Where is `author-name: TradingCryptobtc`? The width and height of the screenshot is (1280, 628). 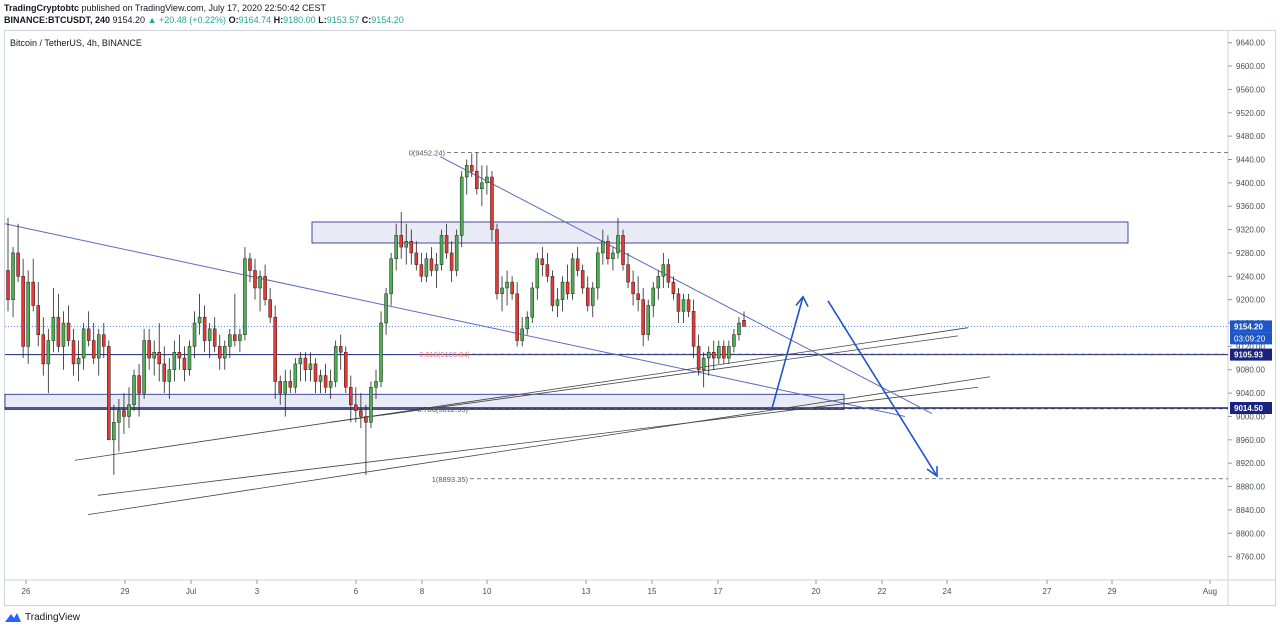
author-name: TradingCryptobtc is located at coordinates (42, 8).